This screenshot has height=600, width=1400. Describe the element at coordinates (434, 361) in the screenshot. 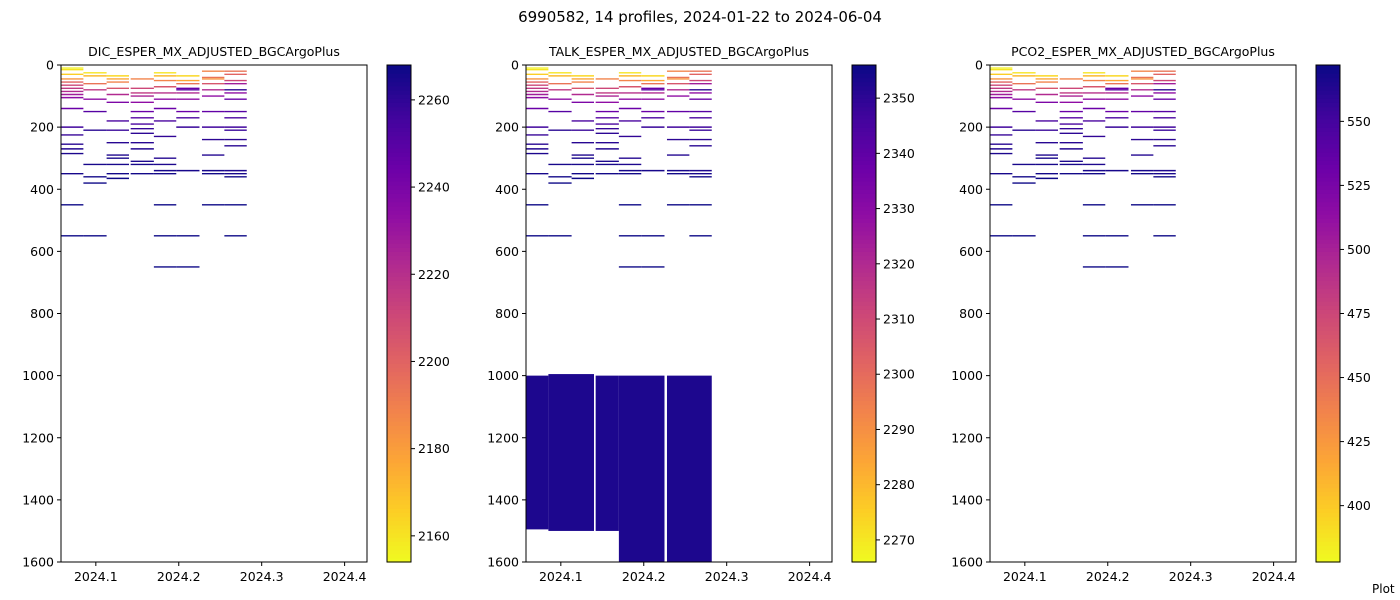

I see `colorbar-tick-label: 2200` at that location.